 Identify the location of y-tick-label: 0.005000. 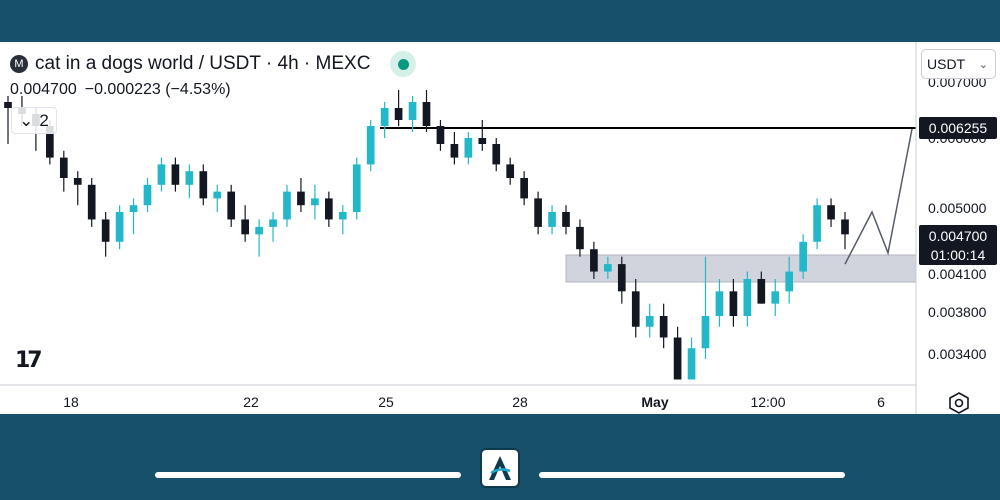
(957, 208).